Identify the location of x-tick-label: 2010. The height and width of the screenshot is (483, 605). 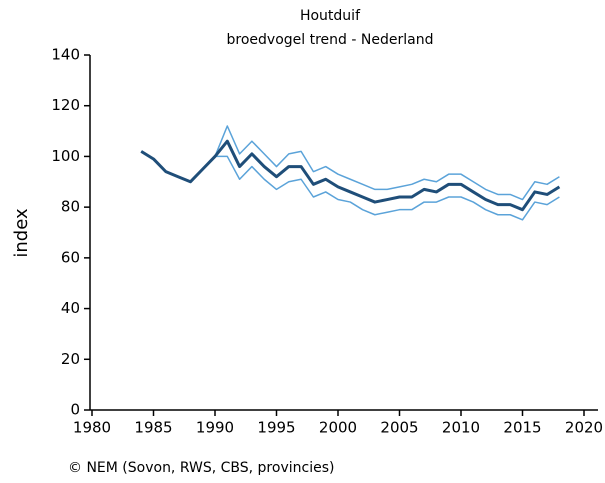
(461, 428).